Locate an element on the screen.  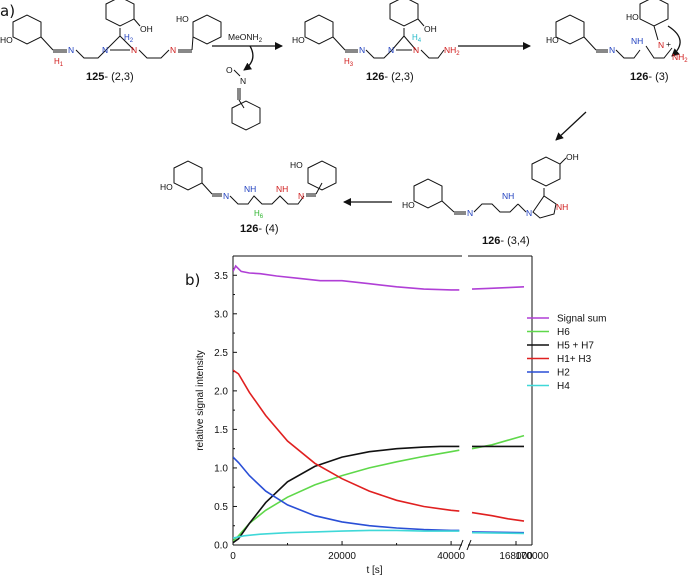
series-line-h5-h7 is located at coordinates (346, 494).